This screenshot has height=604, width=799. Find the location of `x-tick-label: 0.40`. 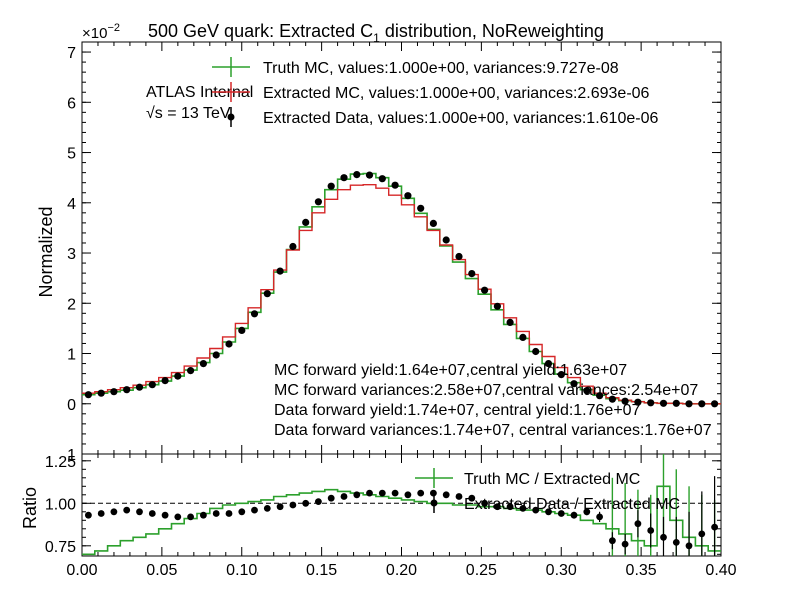

x-tick-label: 0.40 is located at coordinates (720, 570).